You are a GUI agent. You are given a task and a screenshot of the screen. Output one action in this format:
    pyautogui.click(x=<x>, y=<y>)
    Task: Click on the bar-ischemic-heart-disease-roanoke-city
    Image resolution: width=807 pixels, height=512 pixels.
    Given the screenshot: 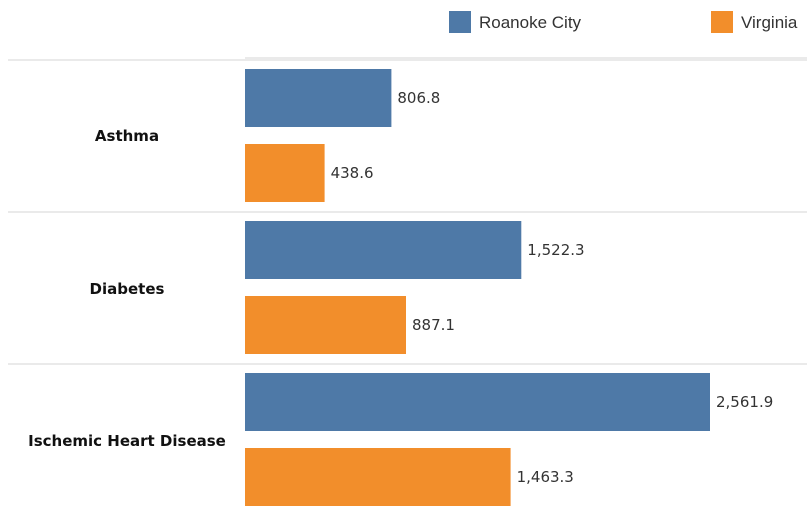 What is the action you would take?
    pyautogui.click(x=477, y=402)
    